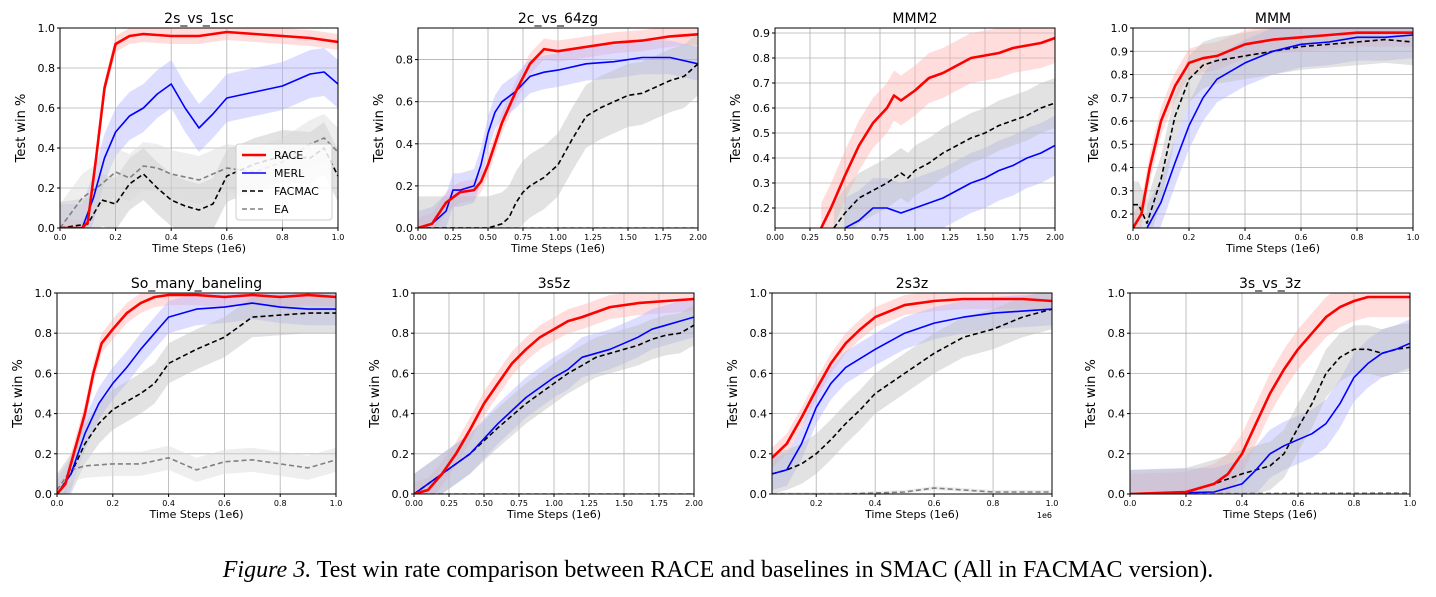  Describe the element at coordinates (663, 237) in the screenshot. I see `x-tick-label: 1.75` at that location.